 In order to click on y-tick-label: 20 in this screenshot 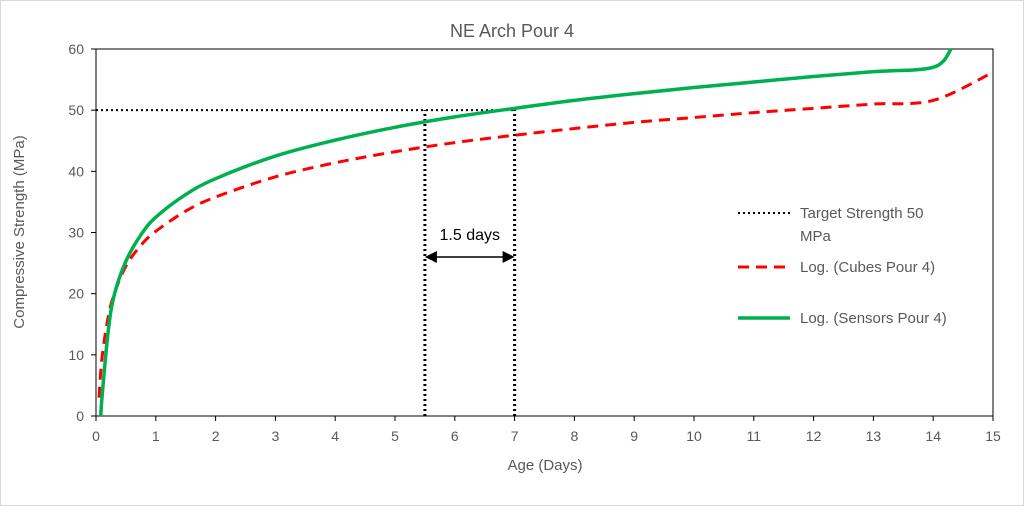, I will do `click(76, 294)`.